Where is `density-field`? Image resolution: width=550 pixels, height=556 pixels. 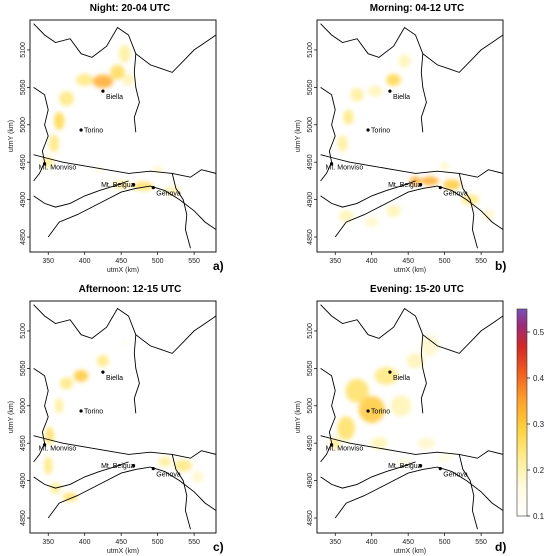 density-field is located at coordinates (416, 141).